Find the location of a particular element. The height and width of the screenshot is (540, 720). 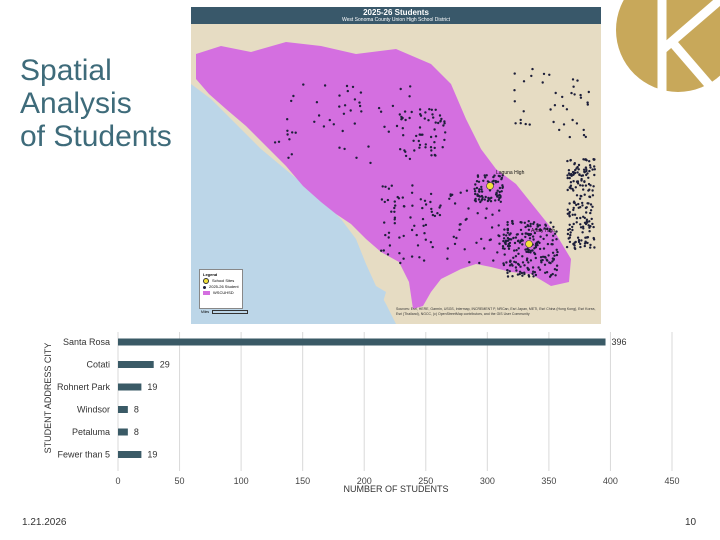

slide-title-line-3: of Students is located at coordinates (96, 136).